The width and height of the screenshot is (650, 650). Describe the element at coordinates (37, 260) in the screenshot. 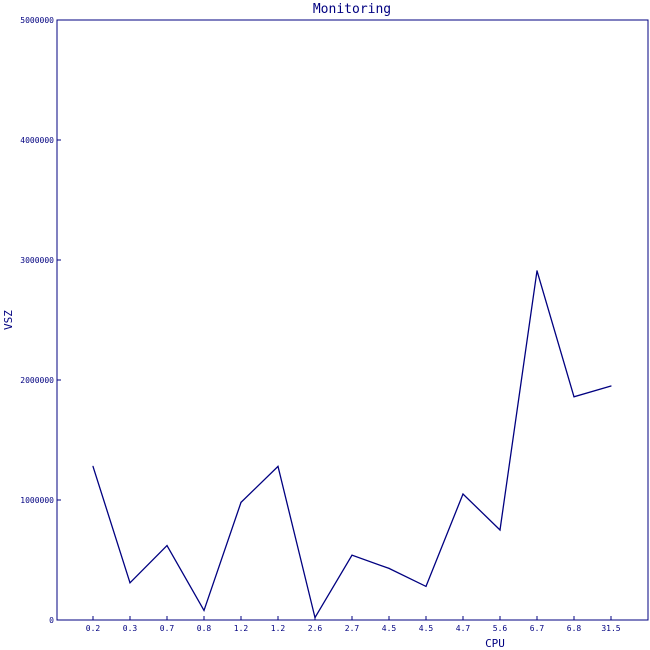

I see `y-tick-label: 3000000` at that location.